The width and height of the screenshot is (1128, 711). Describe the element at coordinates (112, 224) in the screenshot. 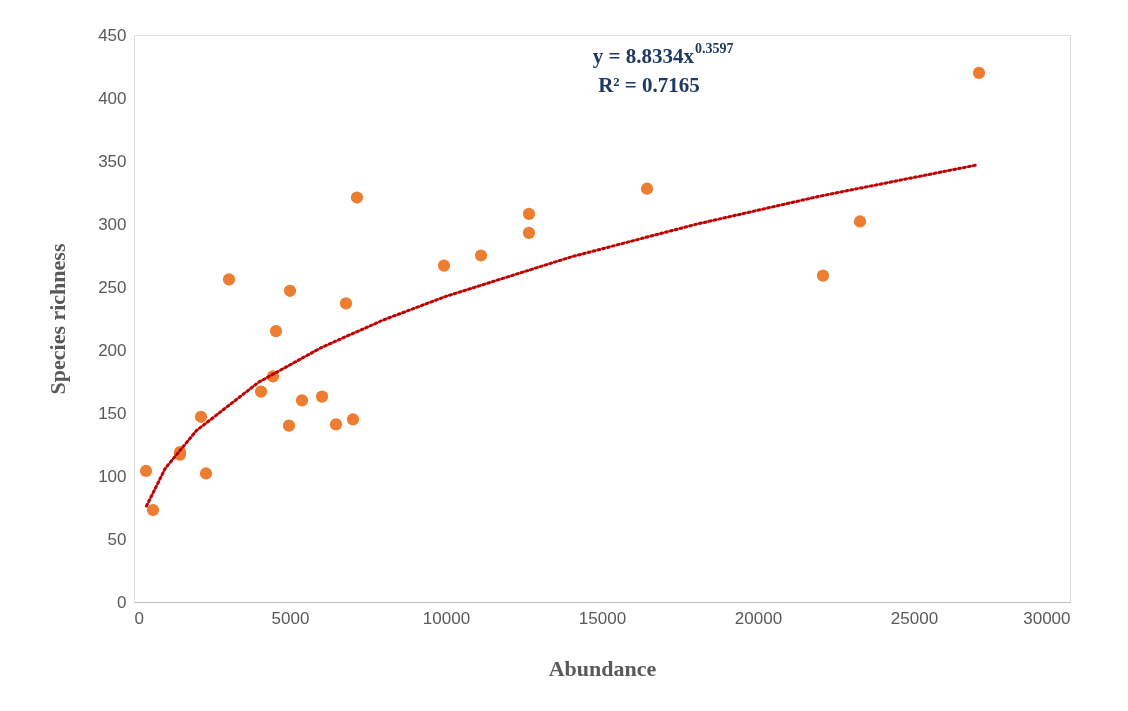

I see `y-tick-label: 300` at that location.